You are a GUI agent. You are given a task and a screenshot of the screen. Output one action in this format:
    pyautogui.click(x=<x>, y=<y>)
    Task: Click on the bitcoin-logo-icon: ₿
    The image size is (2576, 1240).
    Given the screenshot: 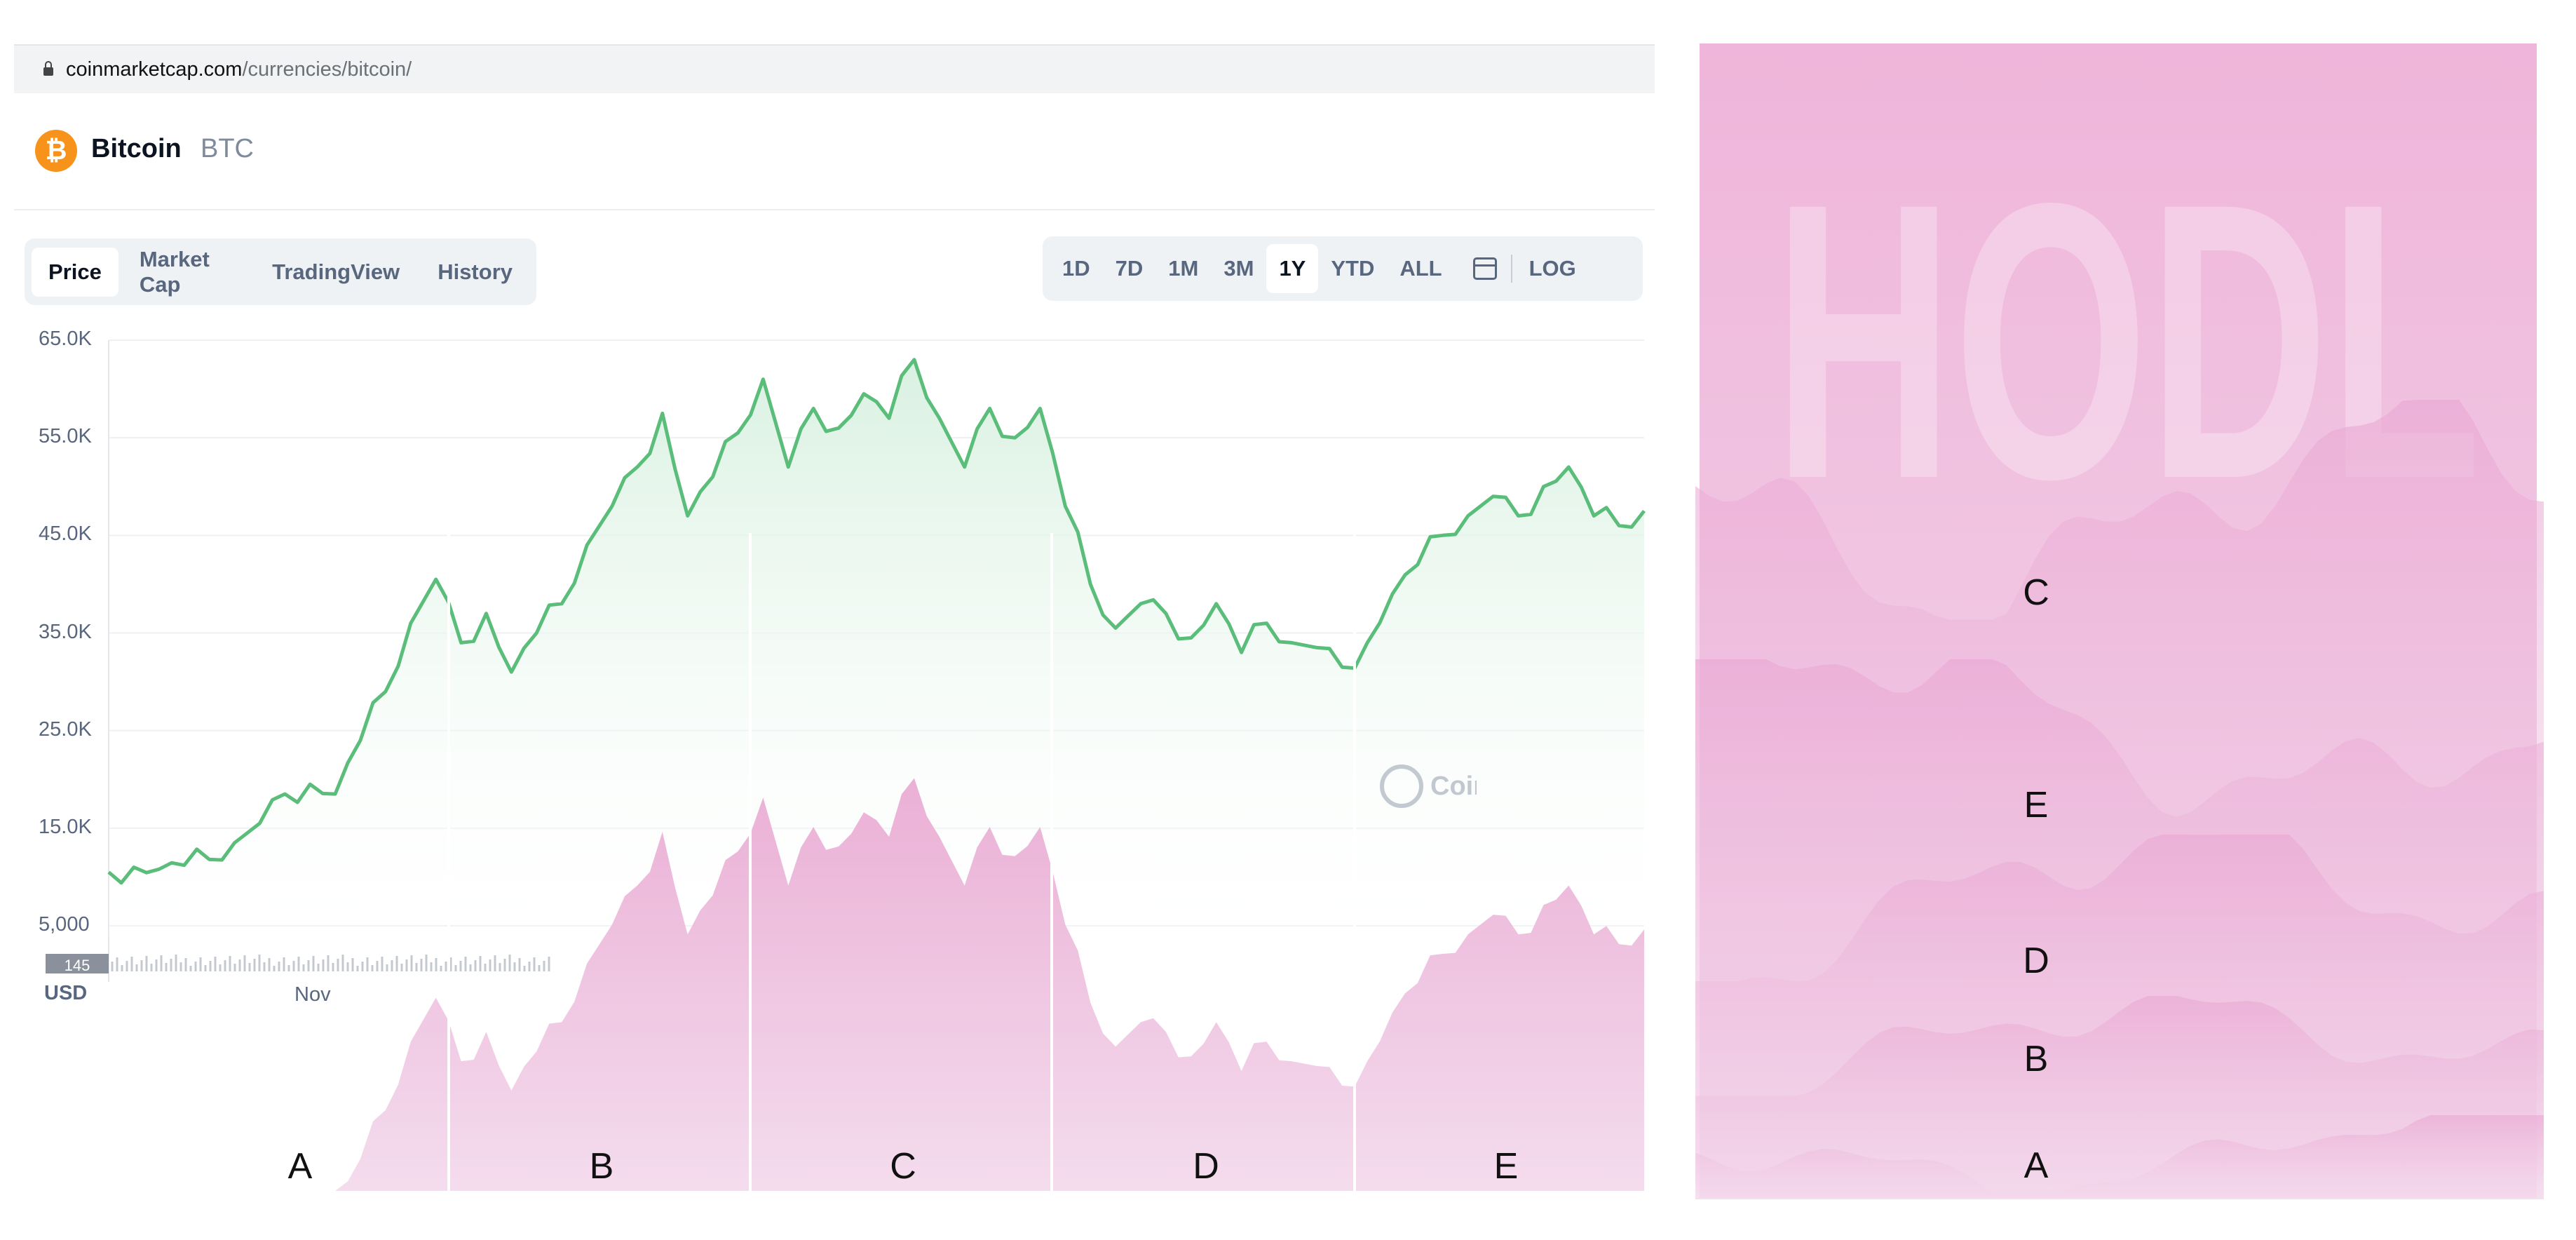 What is the action you would take?
    pyautogui.click(x=56, y=151)
    